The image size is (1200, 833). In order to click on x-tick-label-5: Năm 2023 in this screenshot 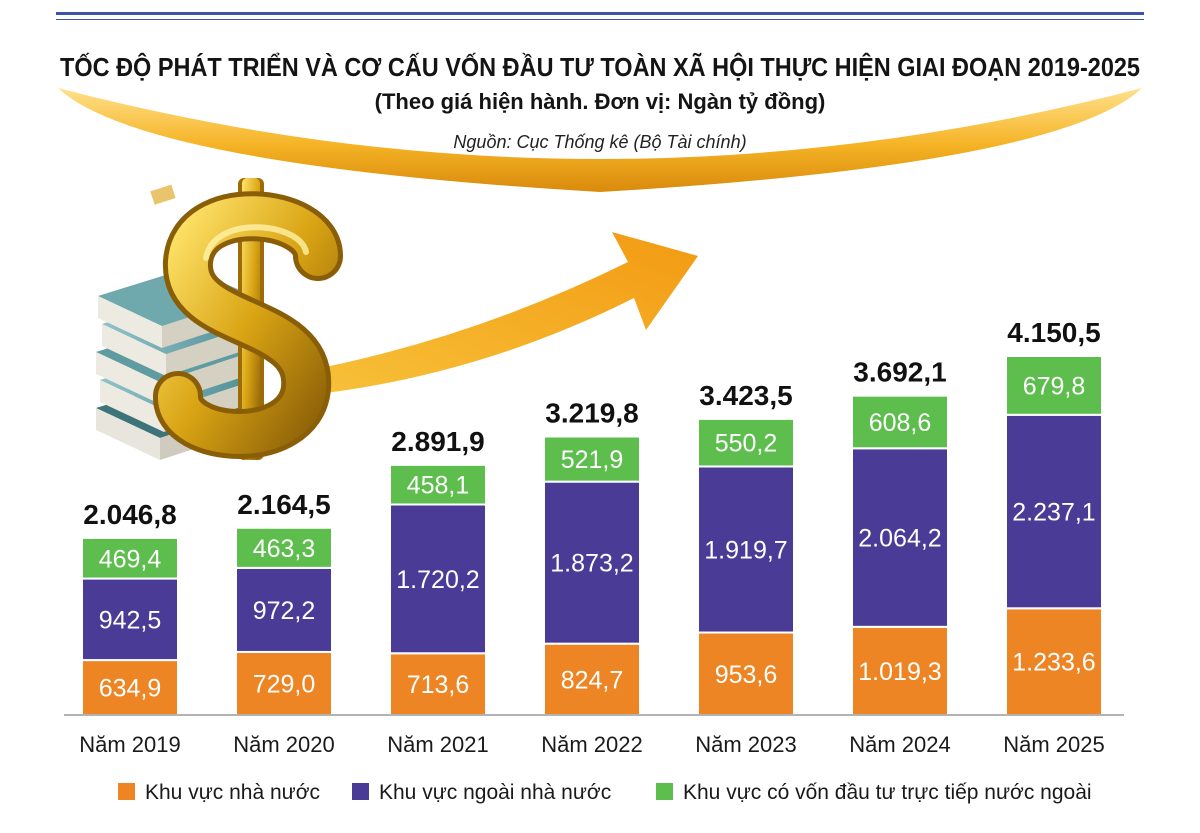, I will do `click(746, 744)`.